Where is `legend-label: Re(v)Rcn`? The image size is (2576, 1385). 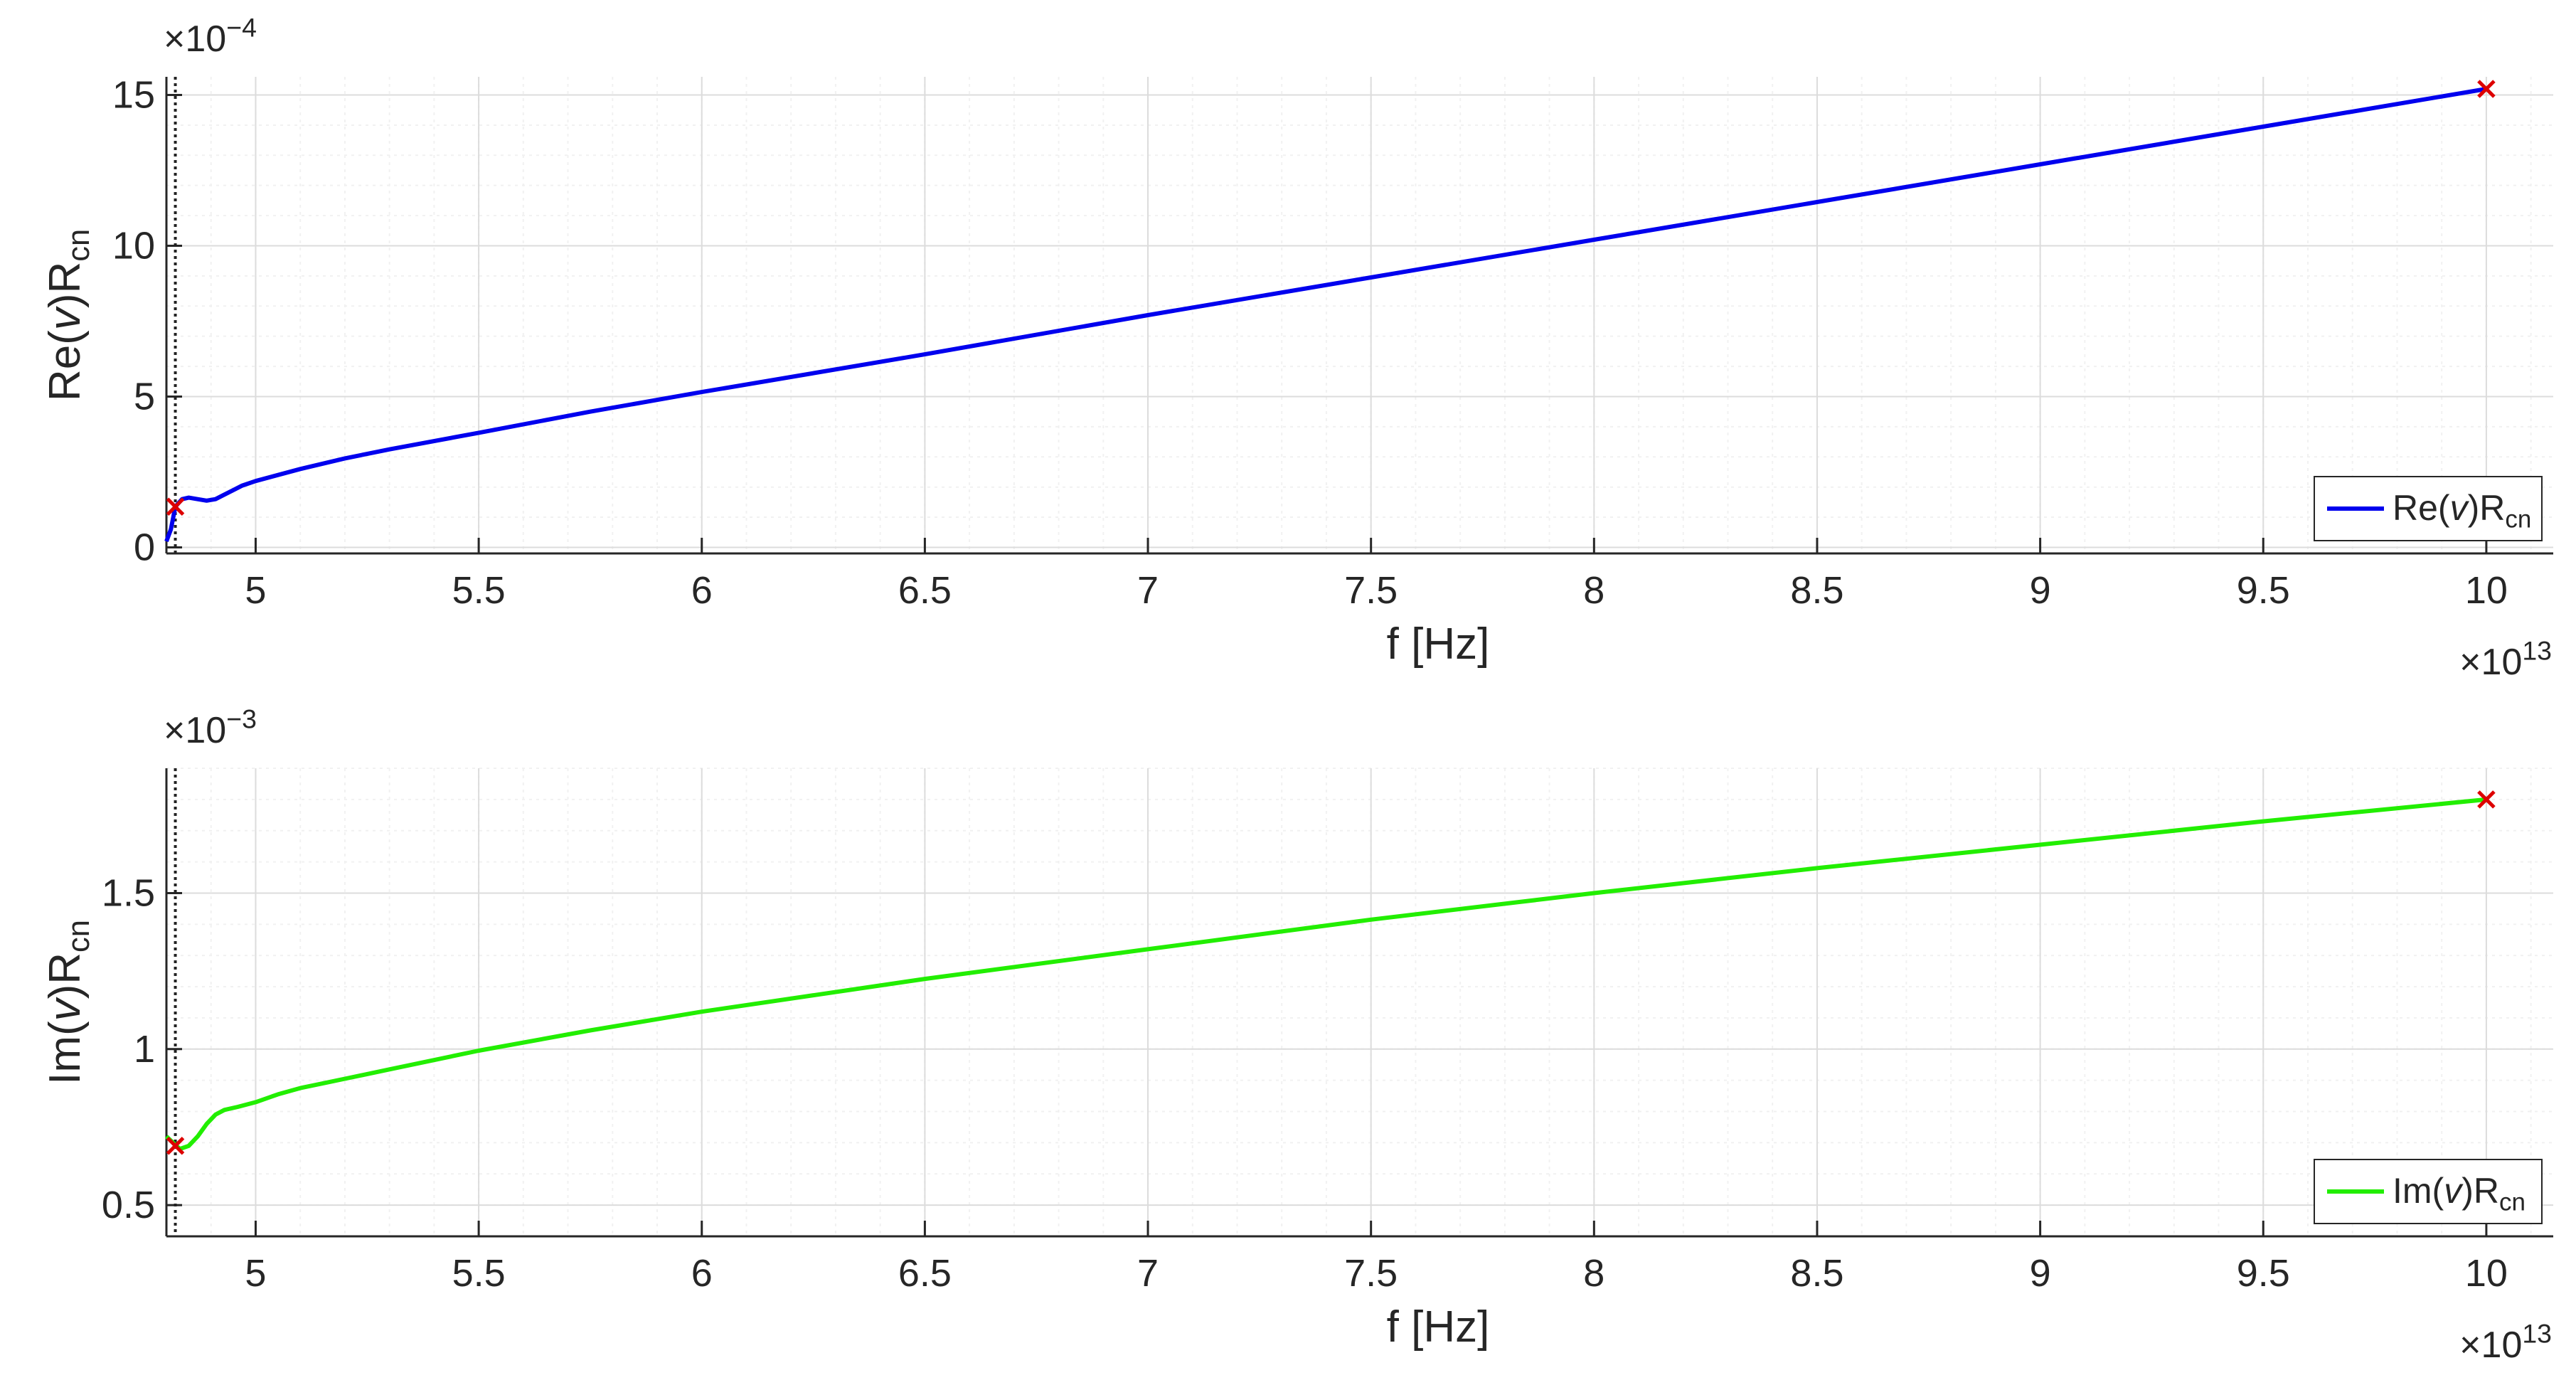
legend-label: Re(v)Rcn is located at coordinates (2462, 511).